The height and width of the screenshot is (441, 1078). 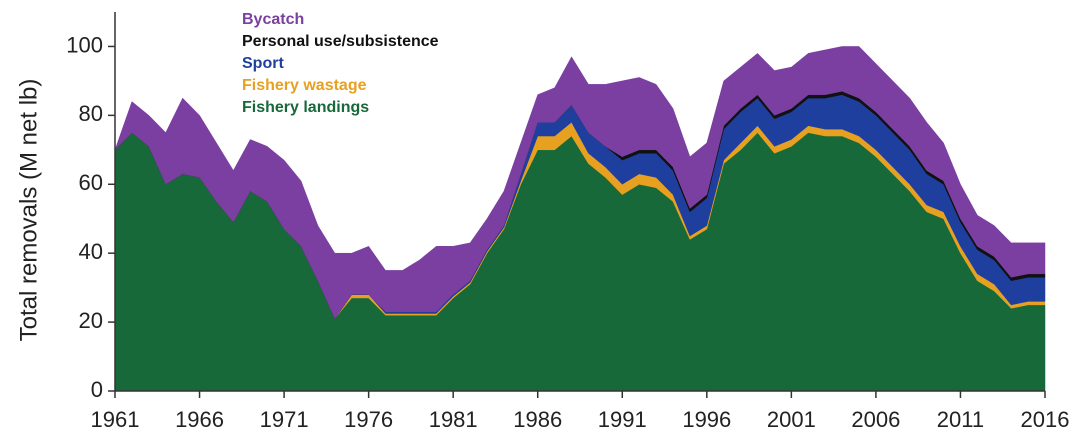 What do you see at coordinates (263, 63) in the screenshot?
I see `legend-entry: Sport` at bounding box center [263, 63].